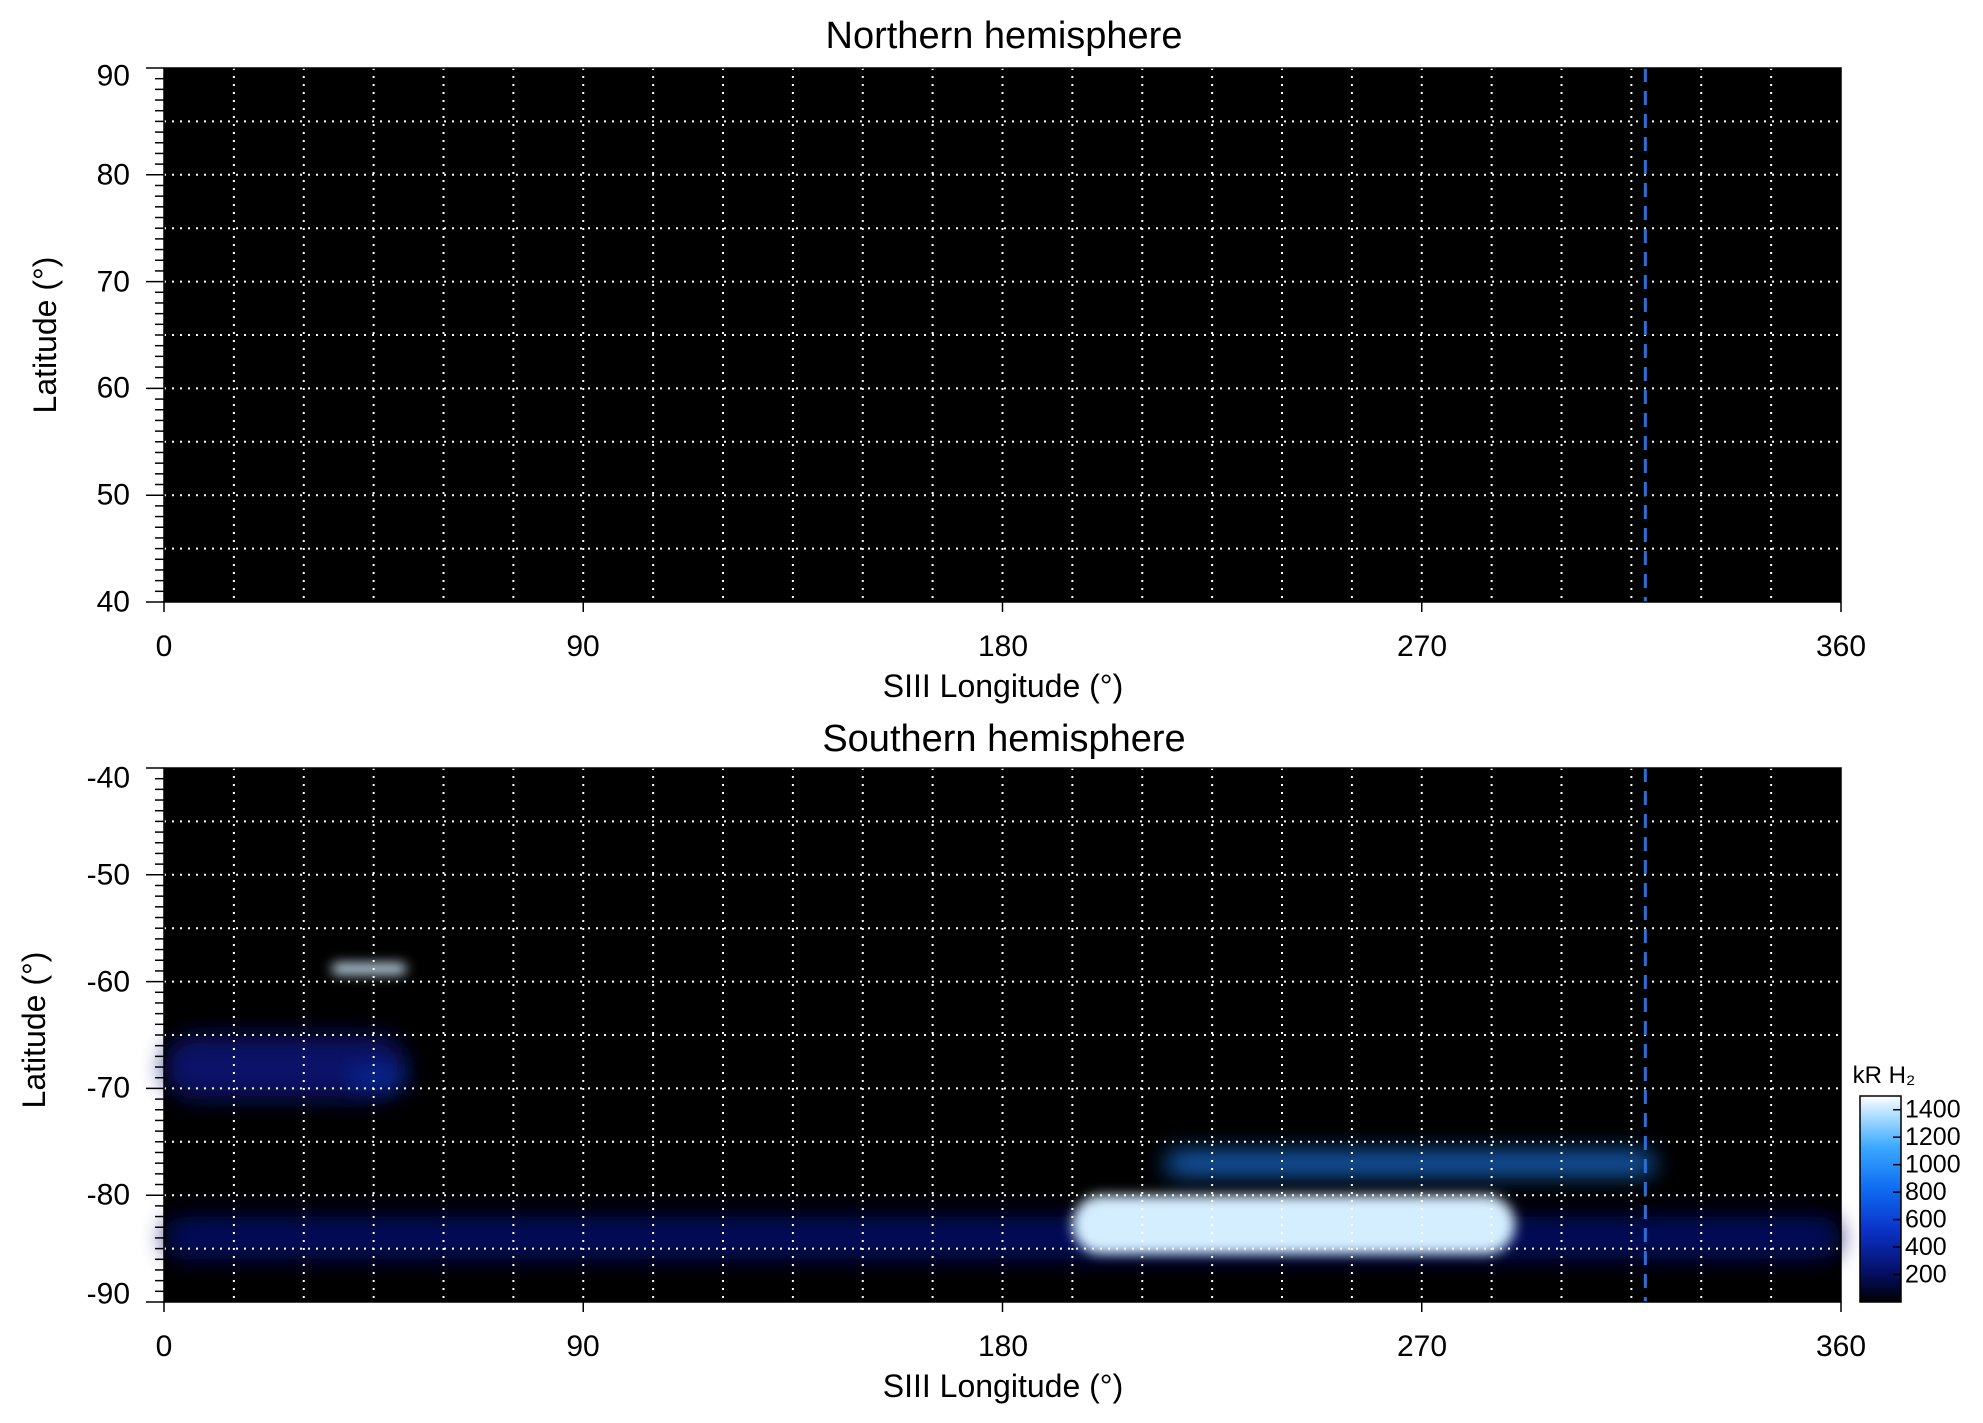 The height and width of the screenshot is (1423, 1983). What do you see at coordinates (1933, 1165) in the screenshot?
I see `colorbar-tick-label: 1000` at bounding box center [1933, 1165].